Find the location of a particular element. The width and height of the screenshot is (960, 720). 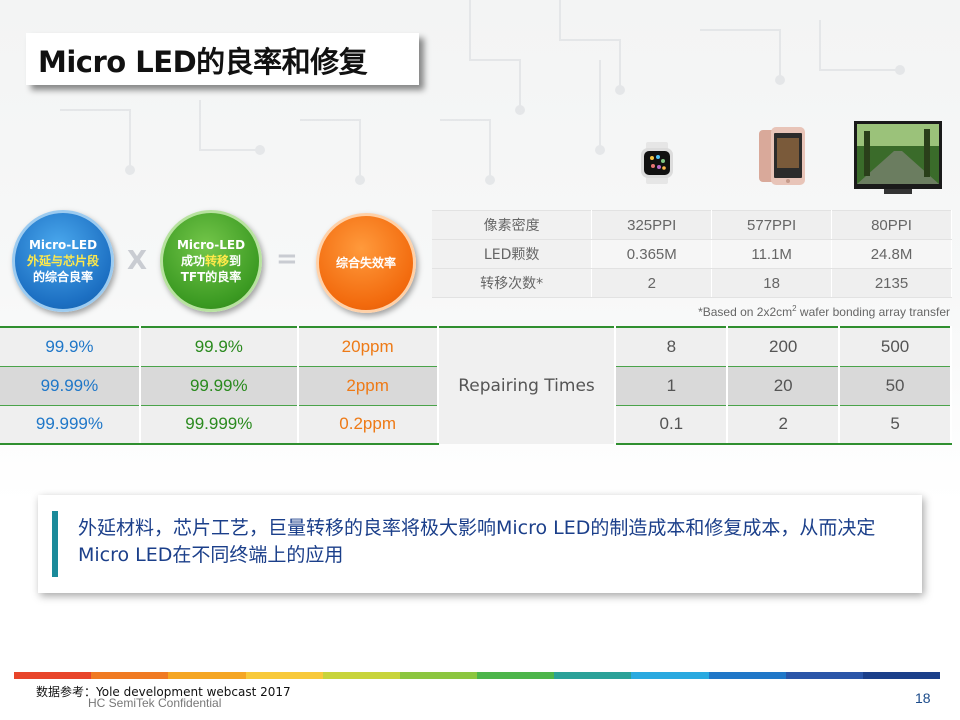

failure-rate-cell: 20ppm is located at coordinates (368, 346).